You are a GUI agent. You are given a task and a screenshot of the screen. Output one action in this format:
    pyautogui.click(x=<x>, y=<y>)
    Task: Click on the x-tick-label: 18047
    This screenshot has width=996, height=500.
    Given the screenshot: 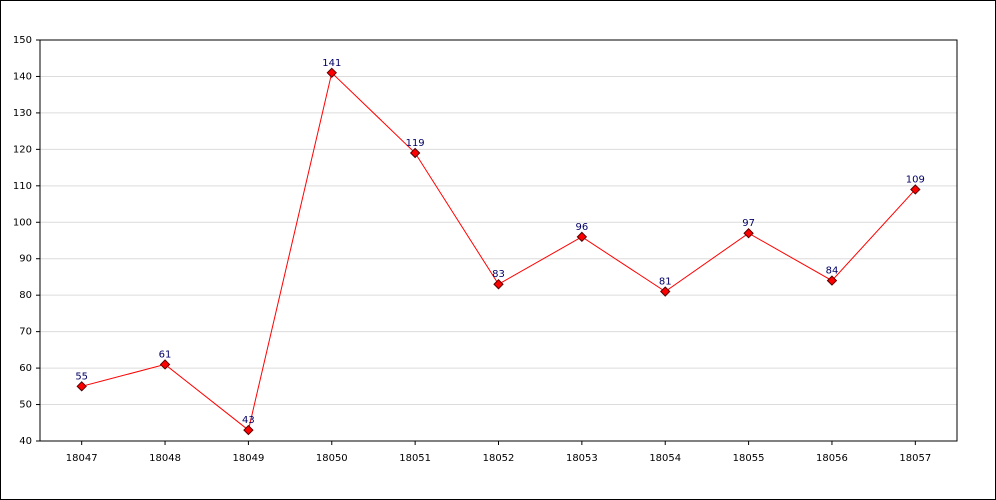 What is the action you would take?
    pyautogui.click(x=82, y=458)
    